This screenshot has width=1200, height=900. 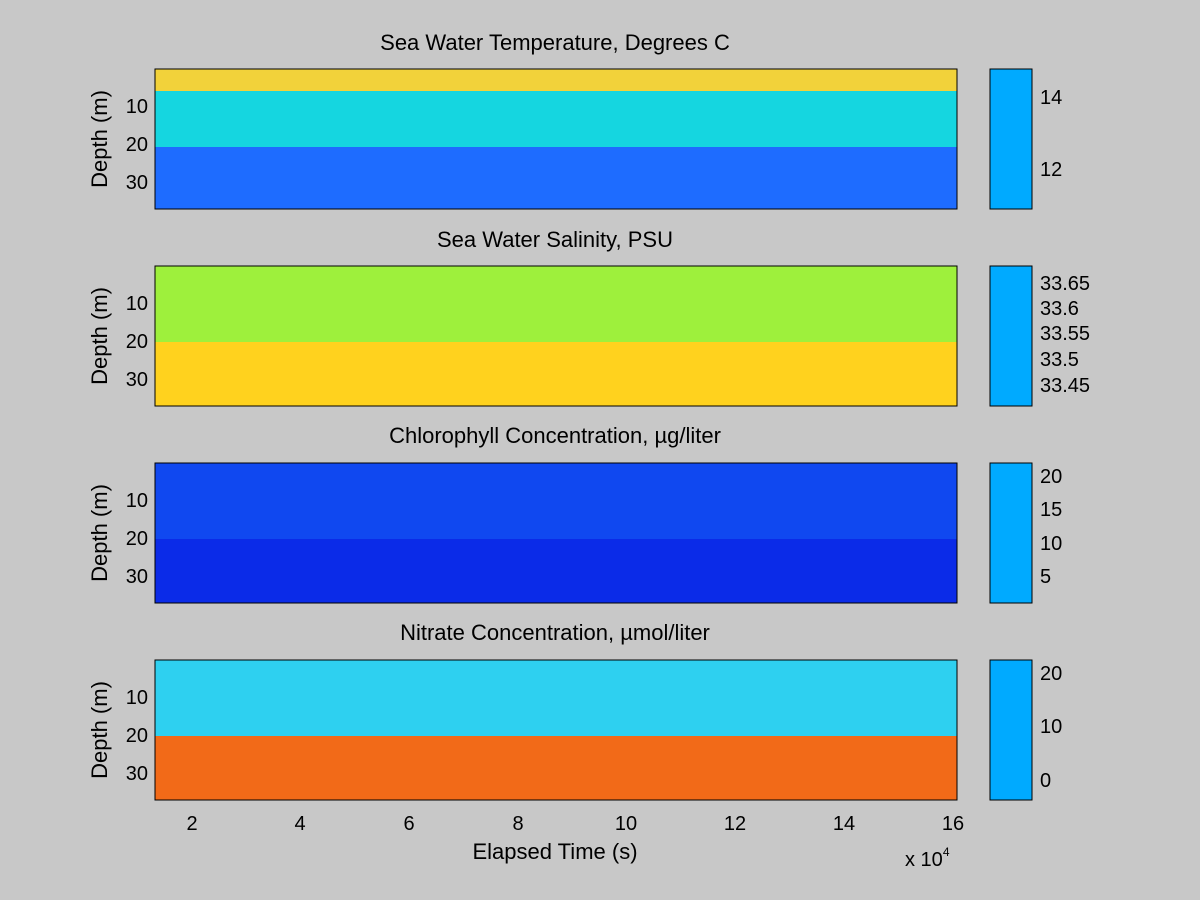 I want to click on temperature-cbar-tick-12: 12, so click(x=1051, y=170).